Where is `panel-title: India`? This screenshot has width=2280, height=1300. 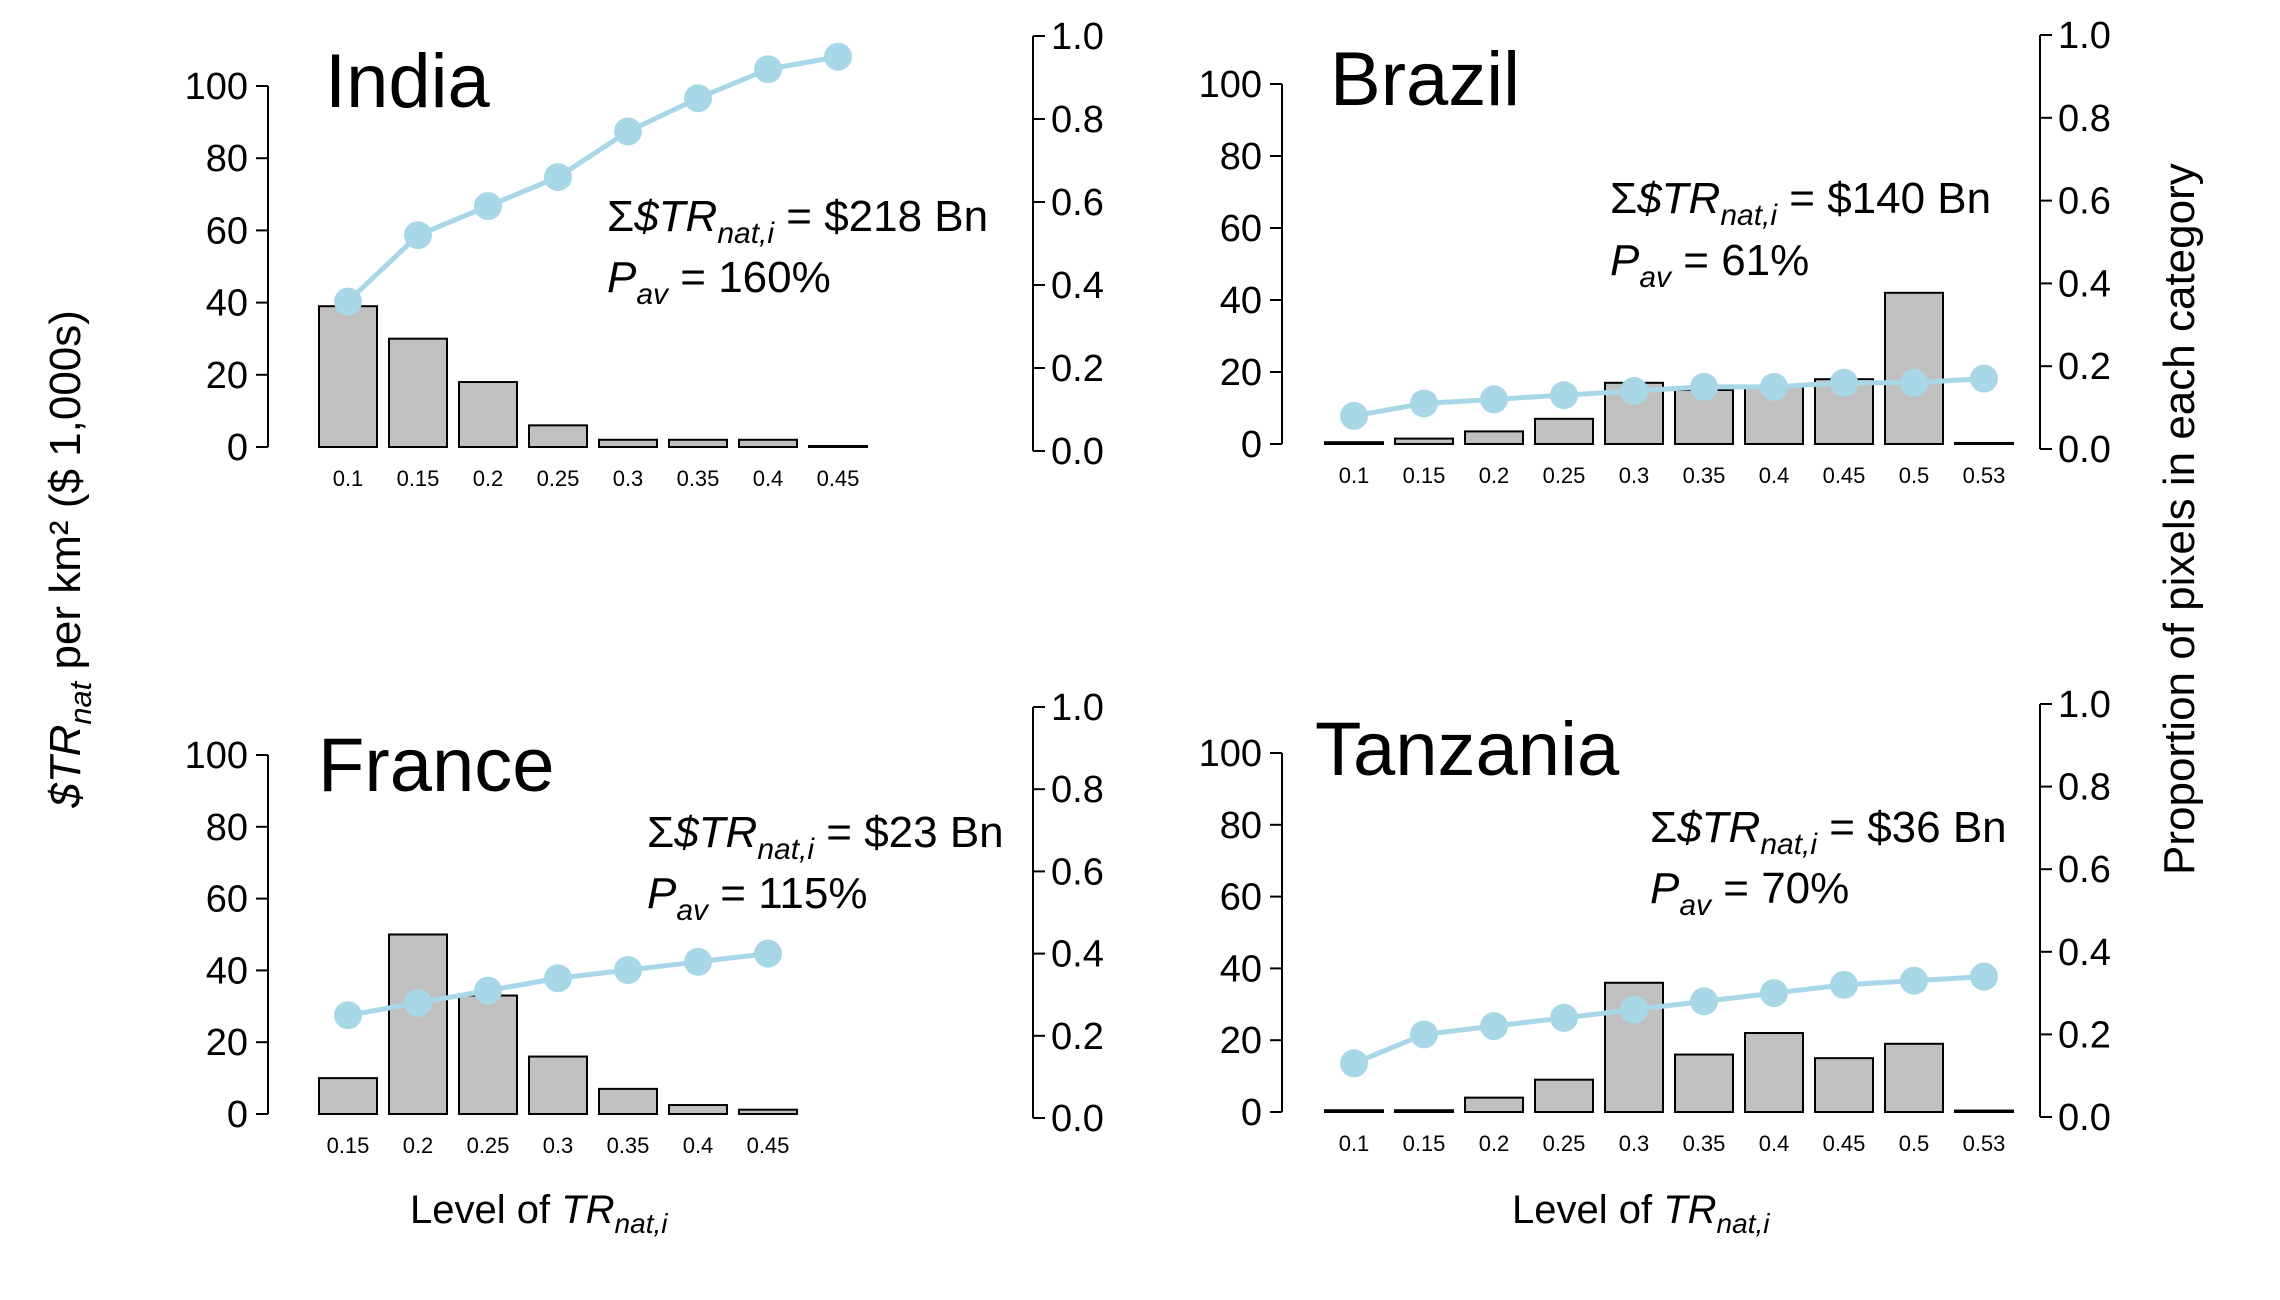 panel-title: India is located at coordinates (408, 81).